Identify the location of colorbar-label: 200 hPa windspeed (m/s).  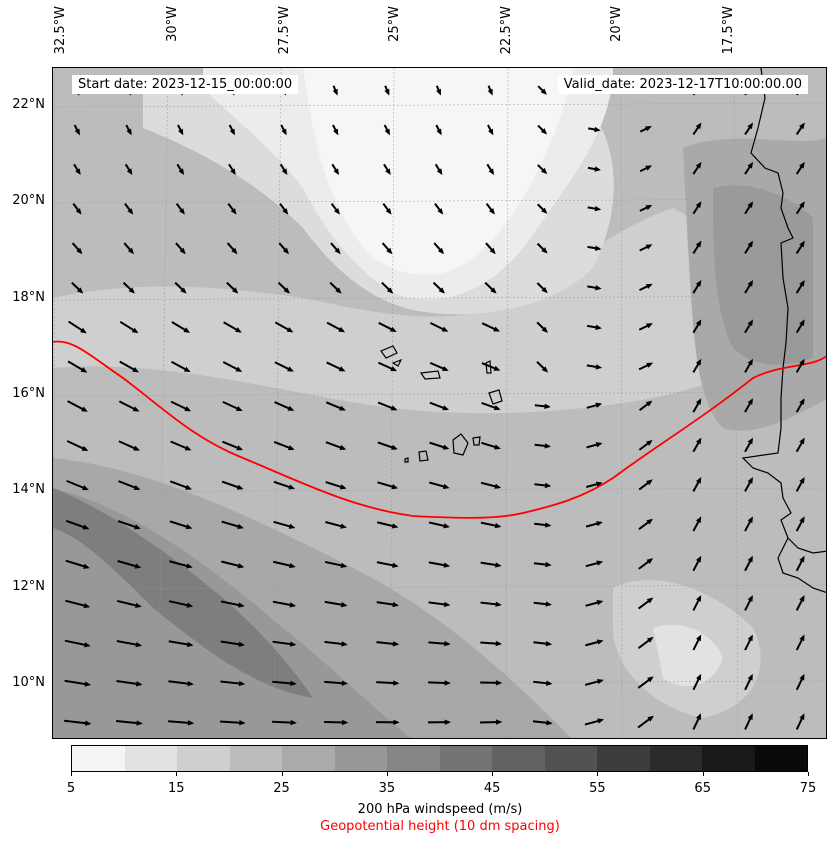
(440, 809).